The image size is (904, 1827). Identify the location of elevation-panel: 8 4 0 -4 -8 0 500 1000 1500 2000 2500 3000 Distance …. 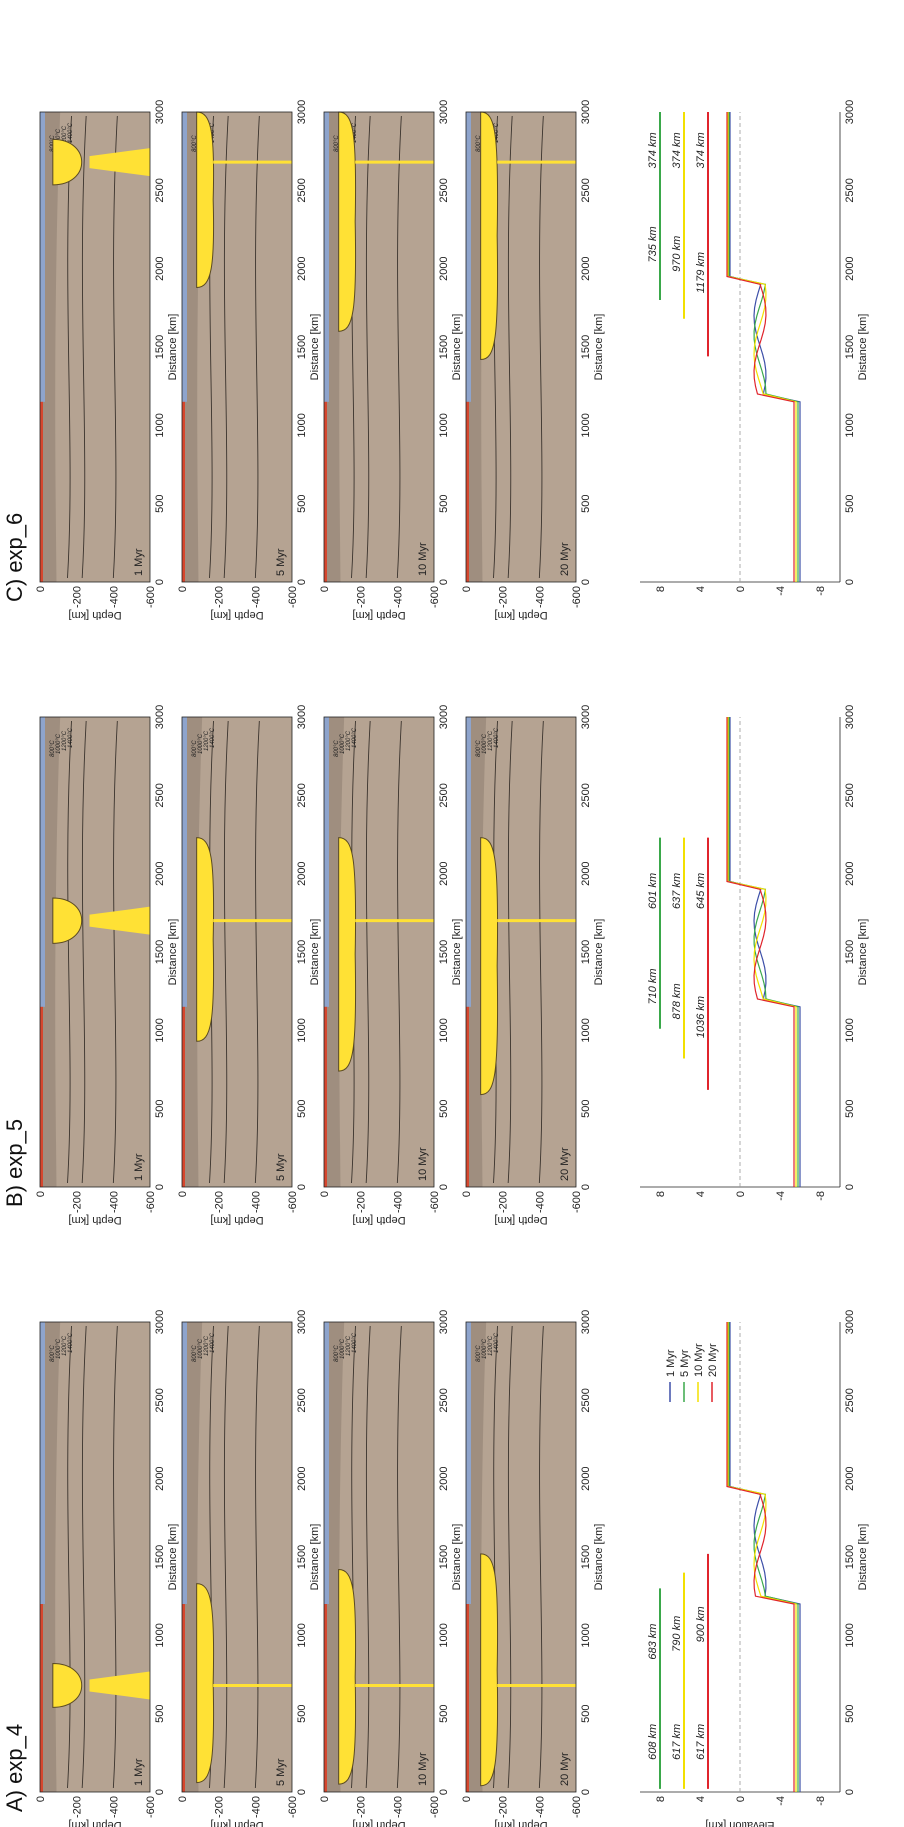
(754, 953).